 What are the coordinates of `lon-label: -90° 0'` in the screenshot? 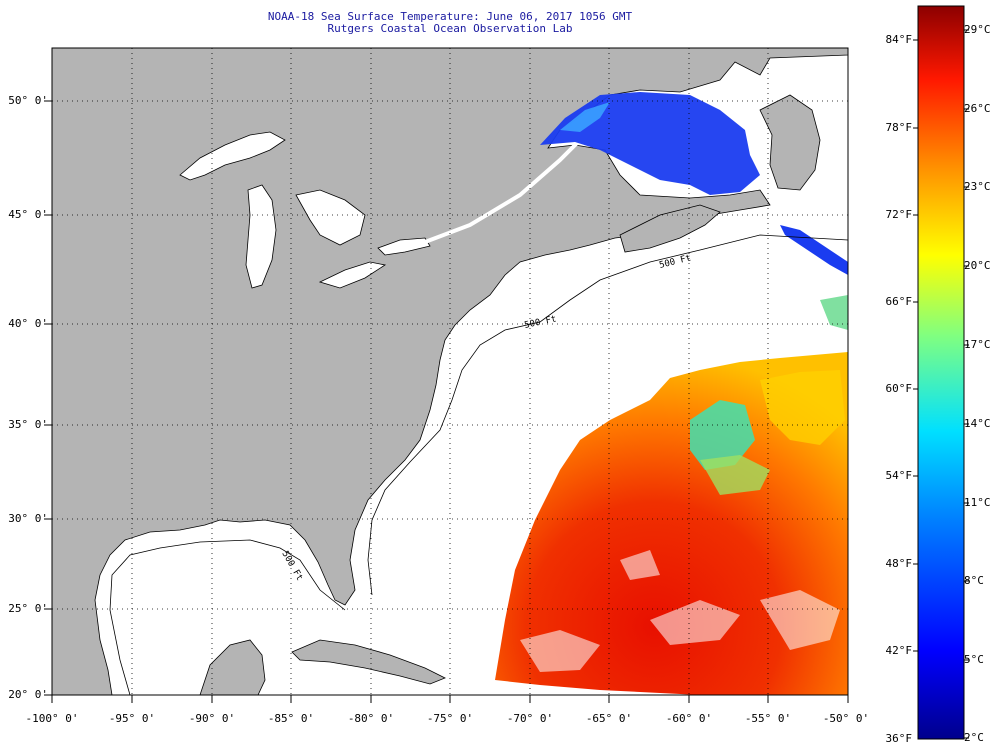 It's located at (212, 718).